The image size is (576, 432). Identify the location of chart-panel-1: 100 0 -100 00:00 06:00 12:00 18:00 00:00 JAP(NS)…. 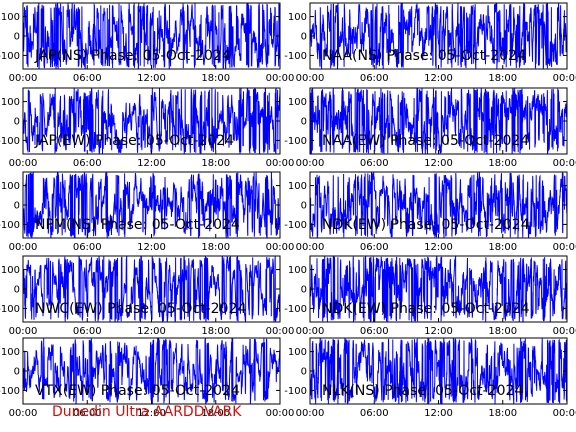
(147, 43).